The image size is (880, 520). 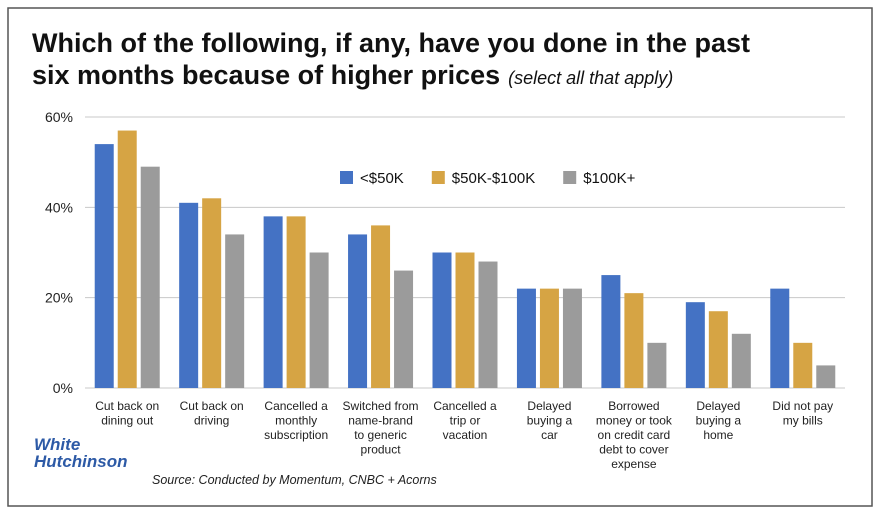 I want to click on x-tick-label: trip or, so click(x=465, y=421).